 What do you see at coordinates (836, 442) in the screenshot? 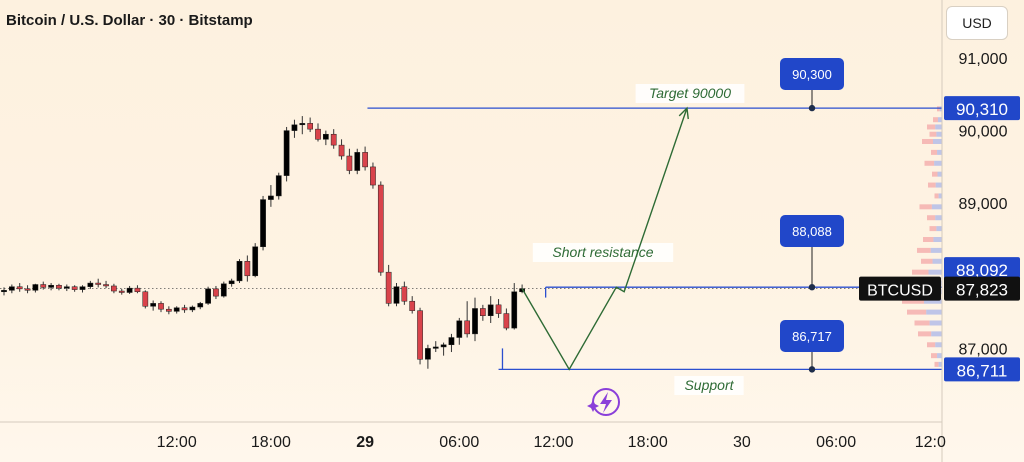
I see `x-tick-label: 06:00` at bounding box center [836, 442].